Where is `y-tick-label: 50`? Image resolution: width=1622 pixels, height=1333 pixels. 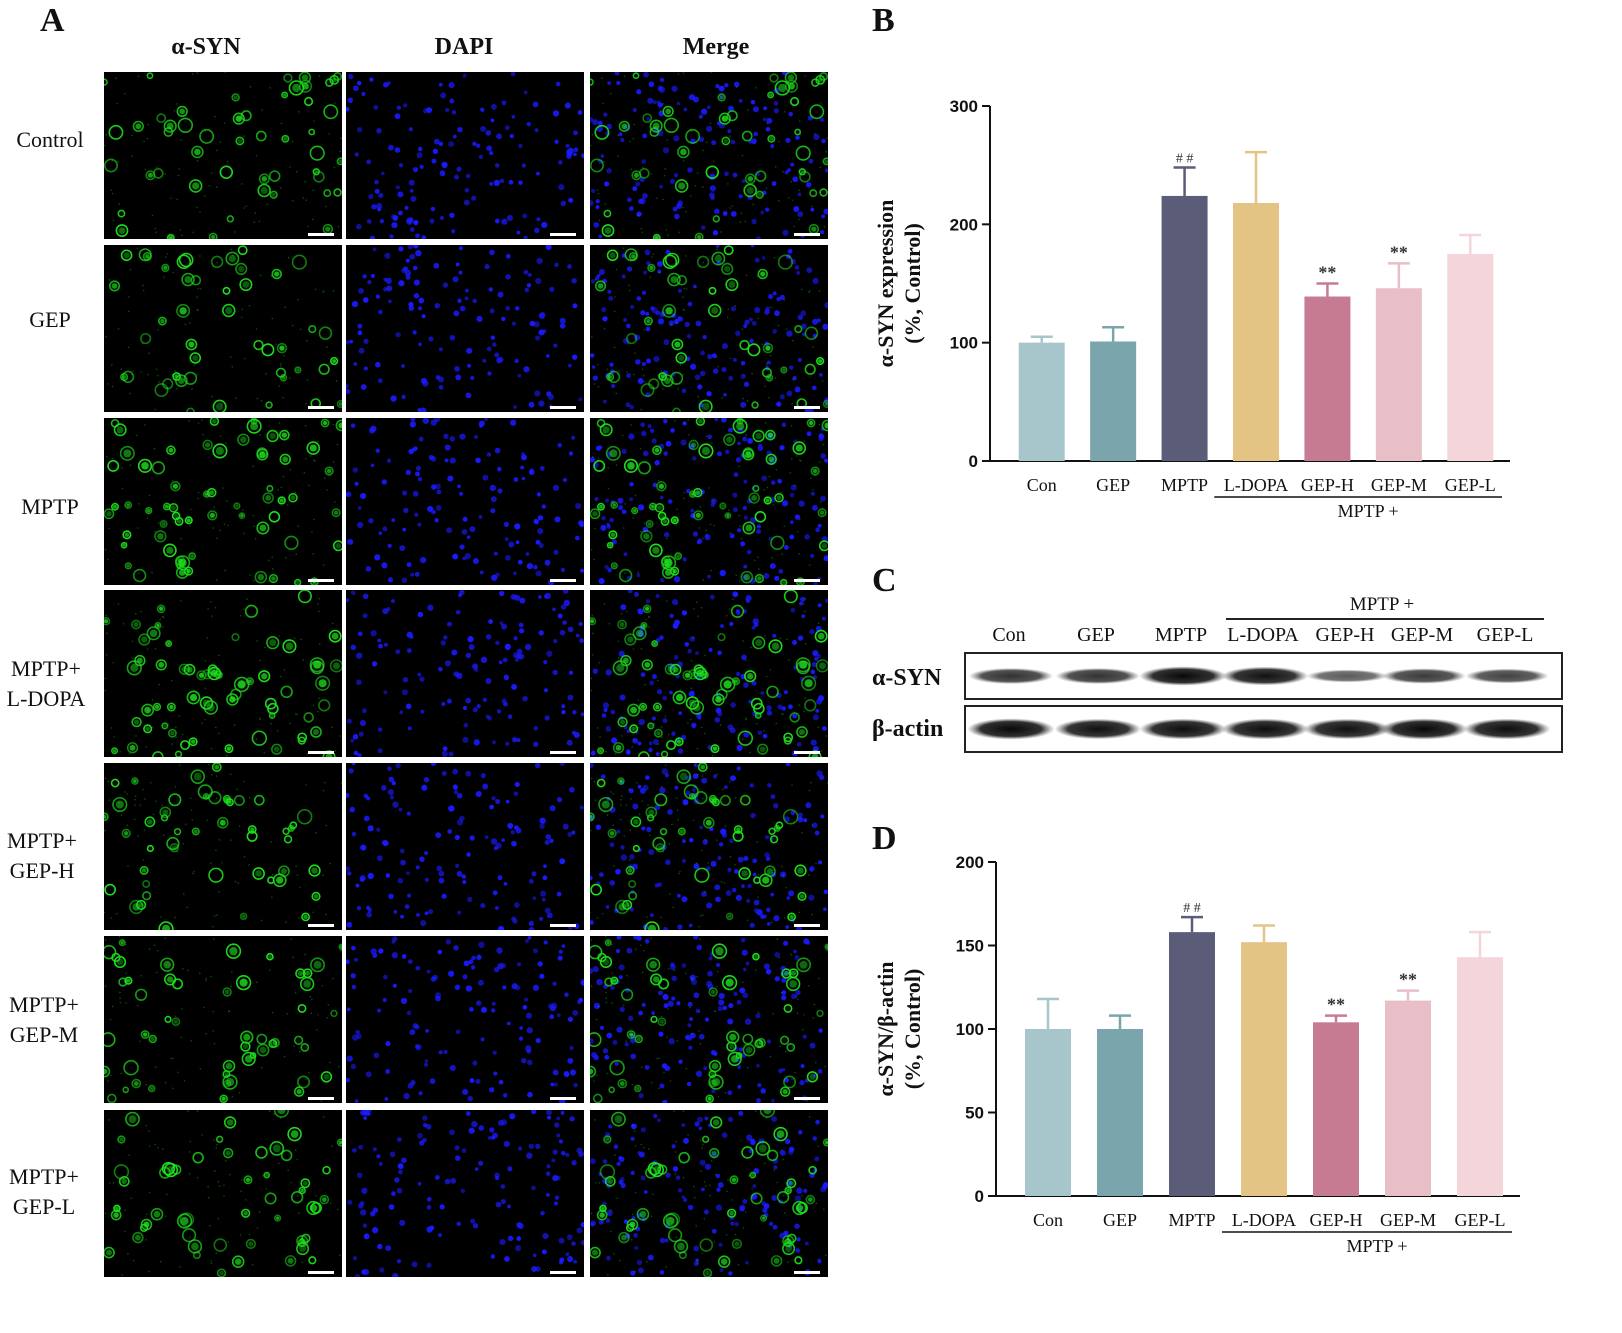
y-tick-label: 50 is located at coordinates (974, 1113).